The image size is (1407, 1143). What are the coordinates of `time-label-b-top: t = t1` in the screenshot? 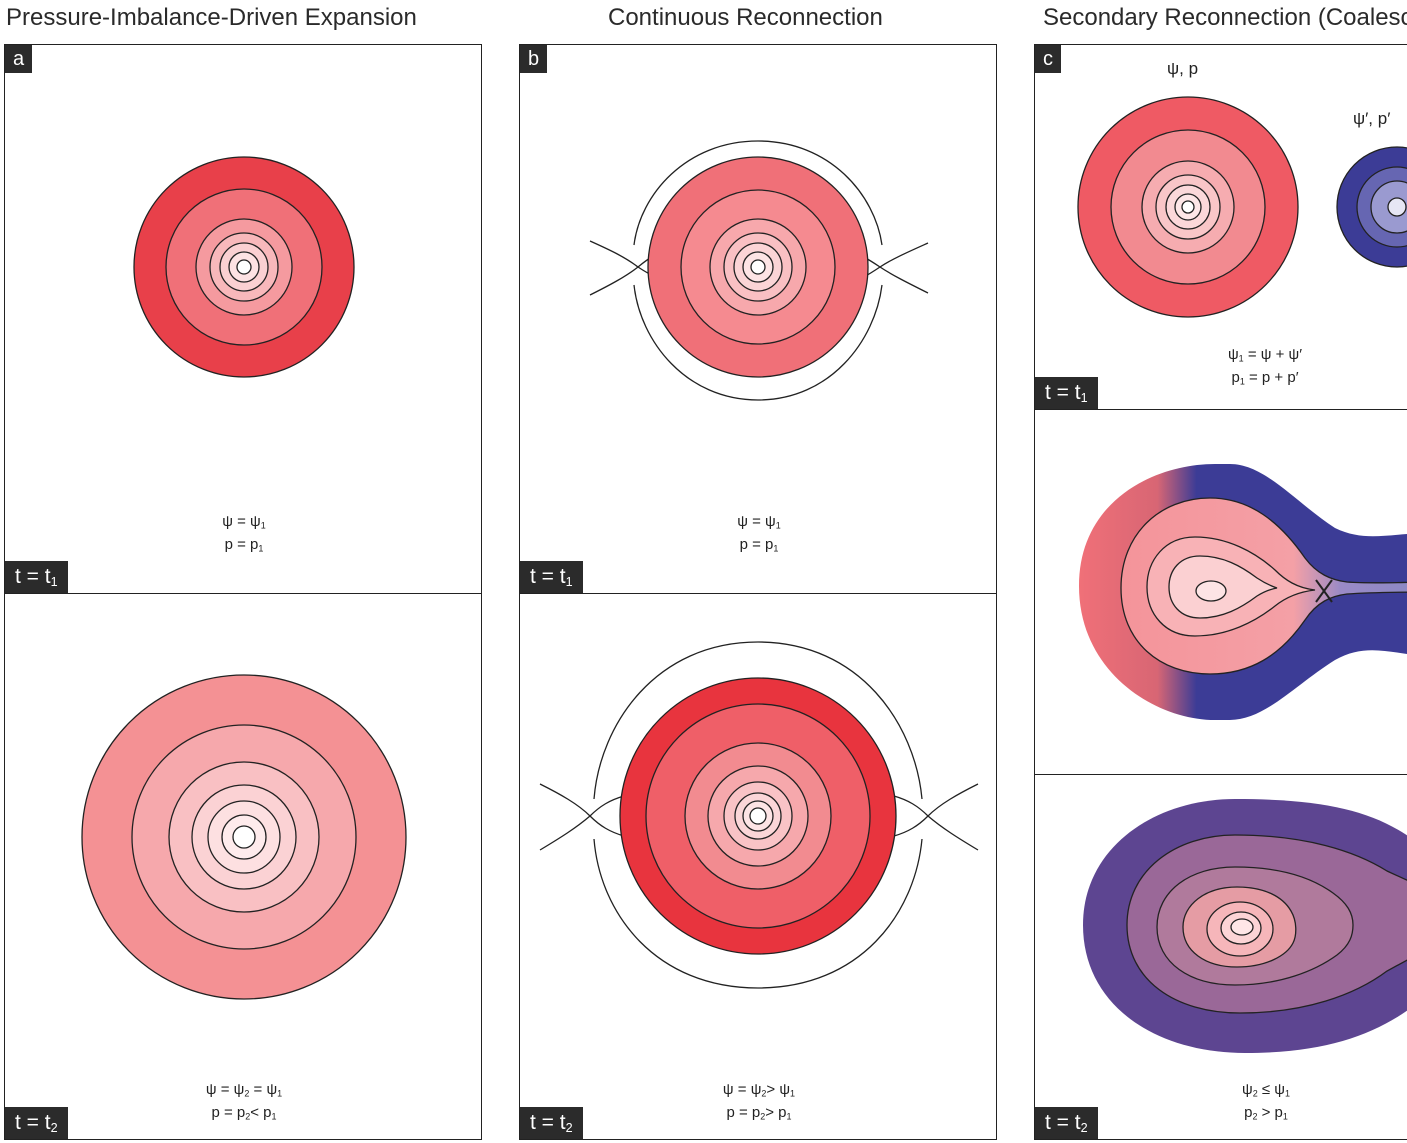 It's located at (551, 577).